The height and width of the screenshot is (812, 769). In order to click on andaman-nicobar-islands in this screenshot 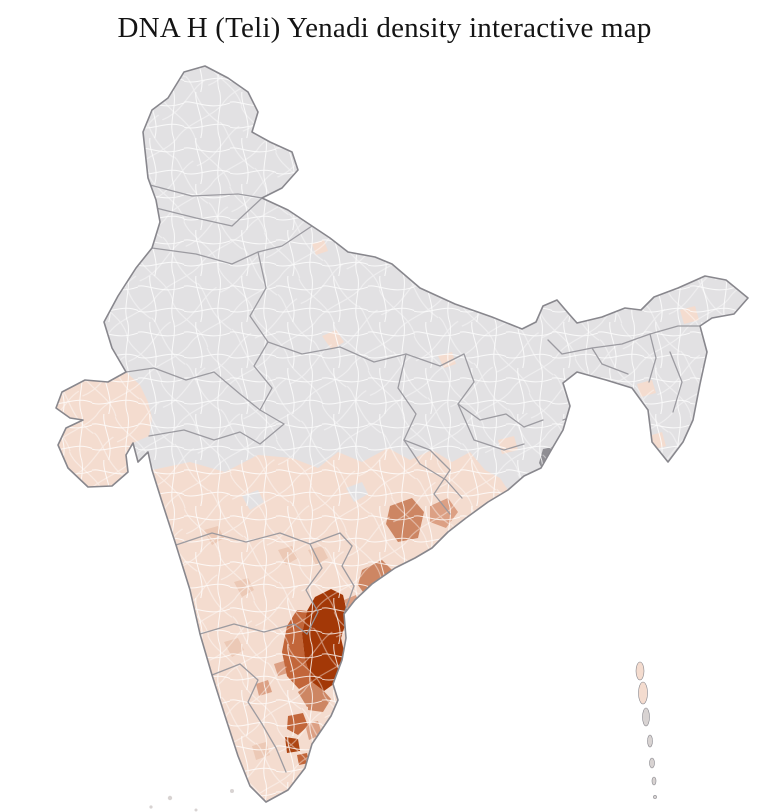, I will do `click(646, 730)`.